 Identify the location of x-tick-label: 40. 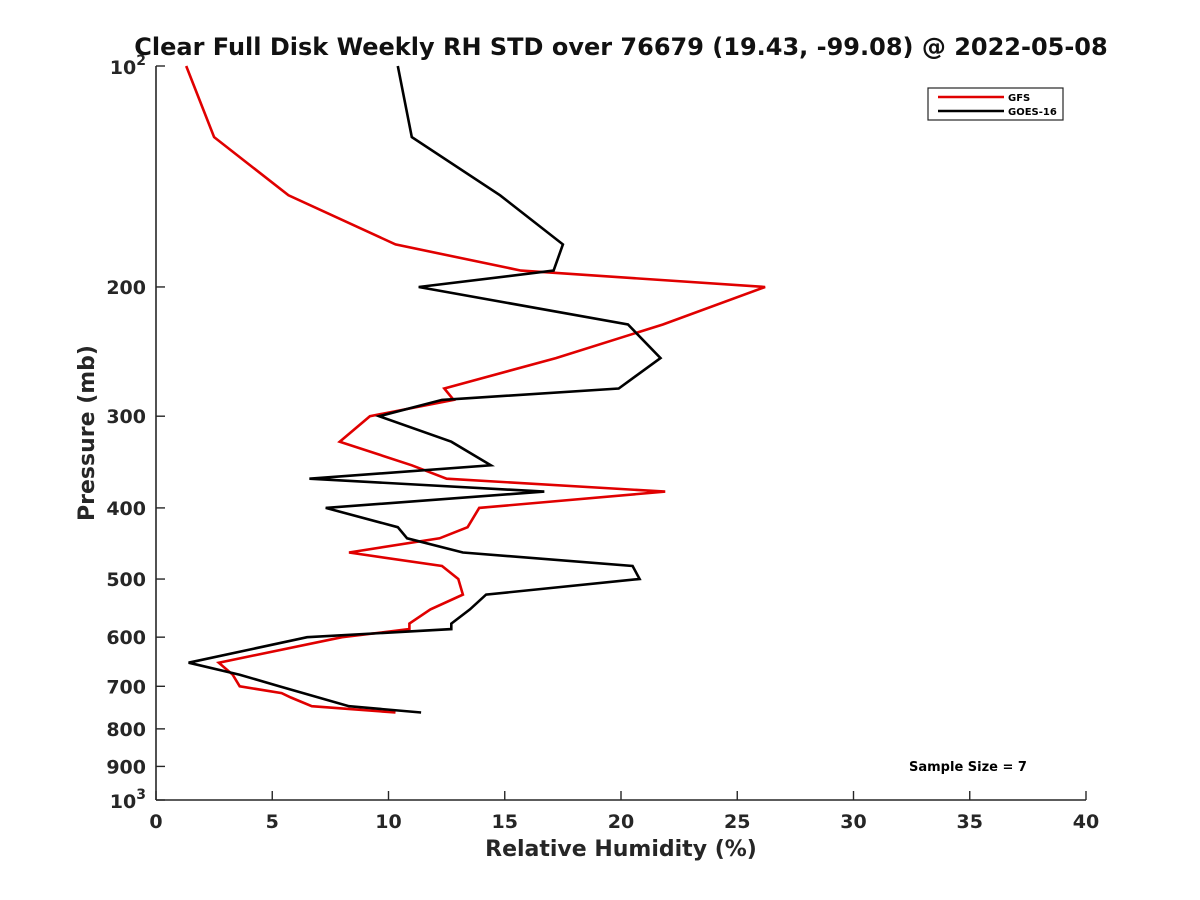
(1086, 822).